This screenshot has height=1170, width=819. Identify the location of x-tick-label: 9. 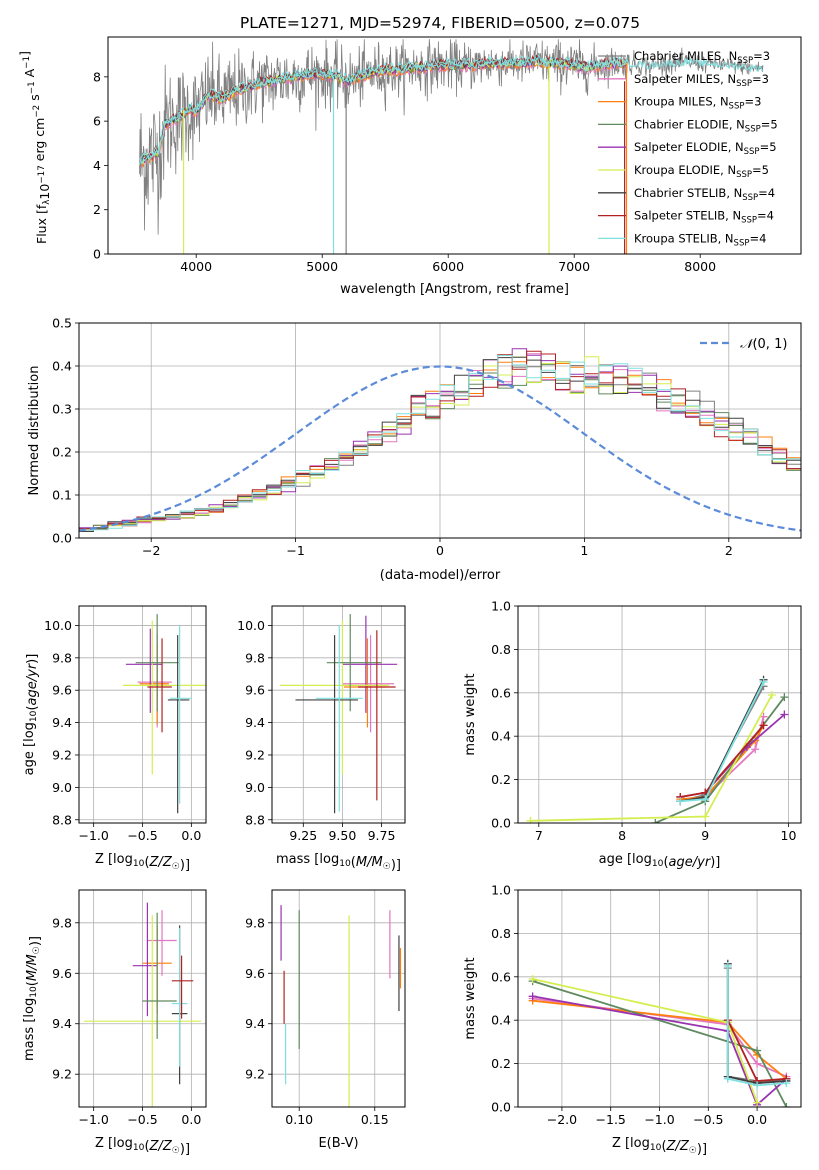
(705, 835).